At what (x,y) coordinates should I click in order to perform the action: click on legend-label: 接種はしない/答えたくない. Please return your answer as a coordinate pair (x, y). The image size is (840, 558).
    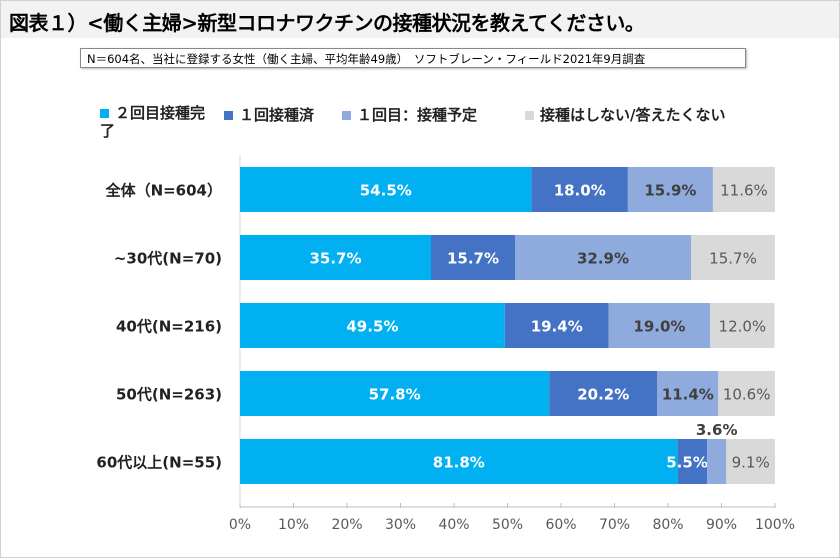
    Looking at the image, I should click on (633, 115).